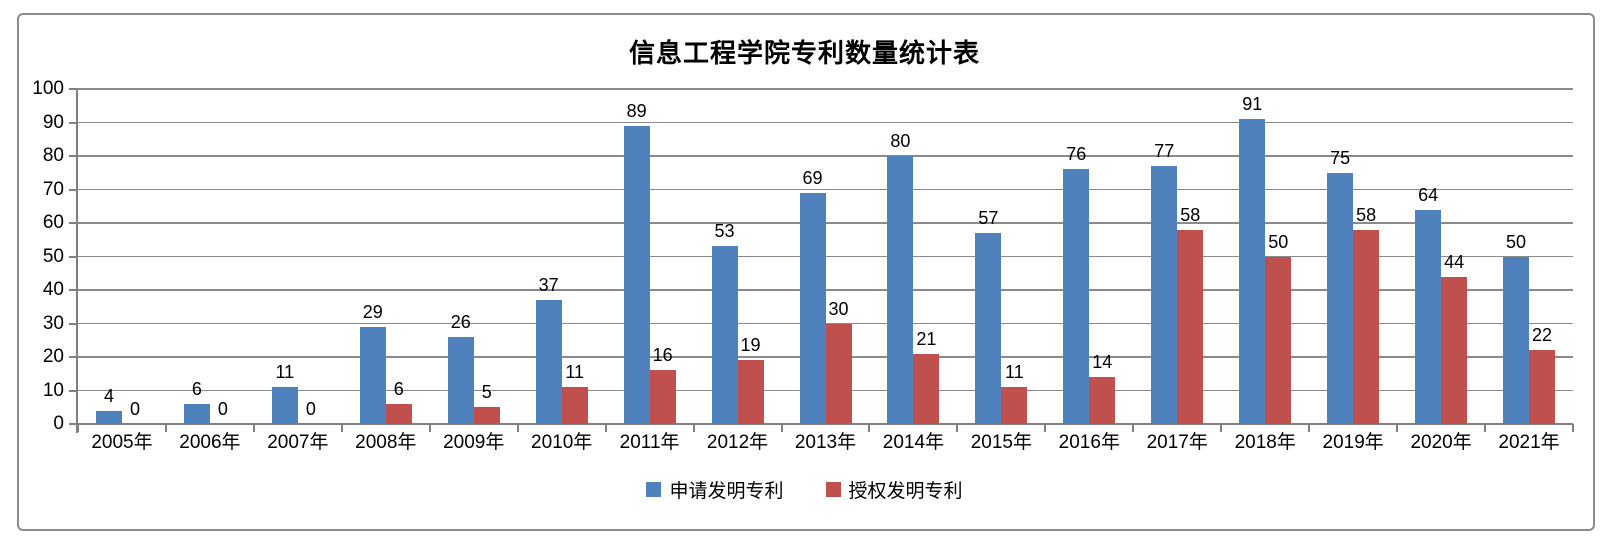 Image resolution: width=1609 pixels, height=547 pixels. Describe the element at coordinates (1177, 442) in the screenshot. I see `x-axis-label: 2017年` at that location.